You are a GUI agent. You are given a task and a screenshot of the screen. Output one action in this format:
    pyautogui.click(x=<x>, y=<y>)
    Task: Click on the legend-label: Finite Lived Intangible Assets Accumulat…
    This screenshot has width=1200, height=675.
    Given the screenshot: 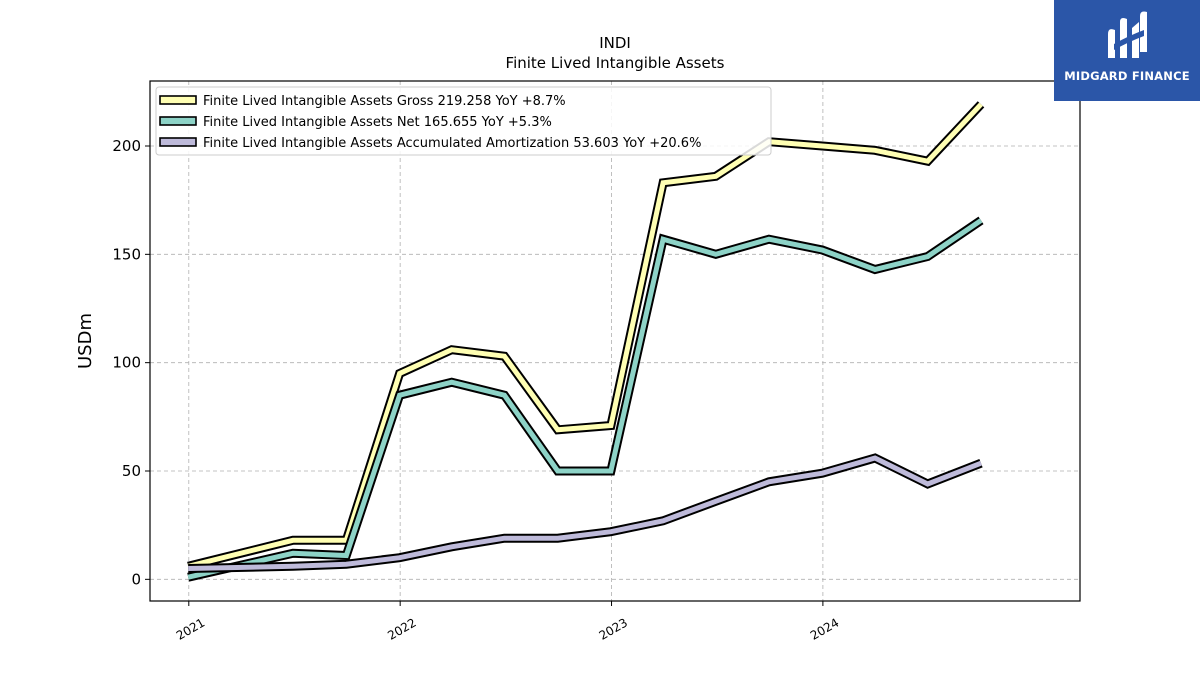 What is the action you would take?
    pyautogui.click(x=452, y=143)
    